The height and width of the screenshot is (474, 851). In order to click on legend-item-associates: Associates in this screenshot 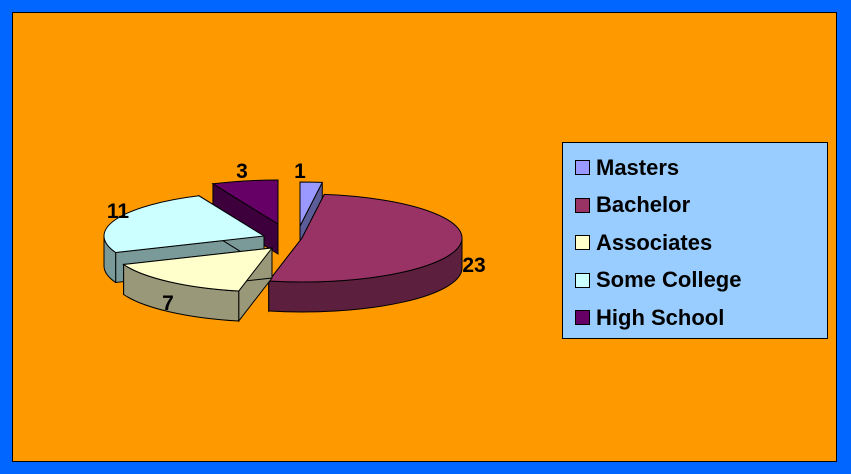, I will do `click(701, 243)`.